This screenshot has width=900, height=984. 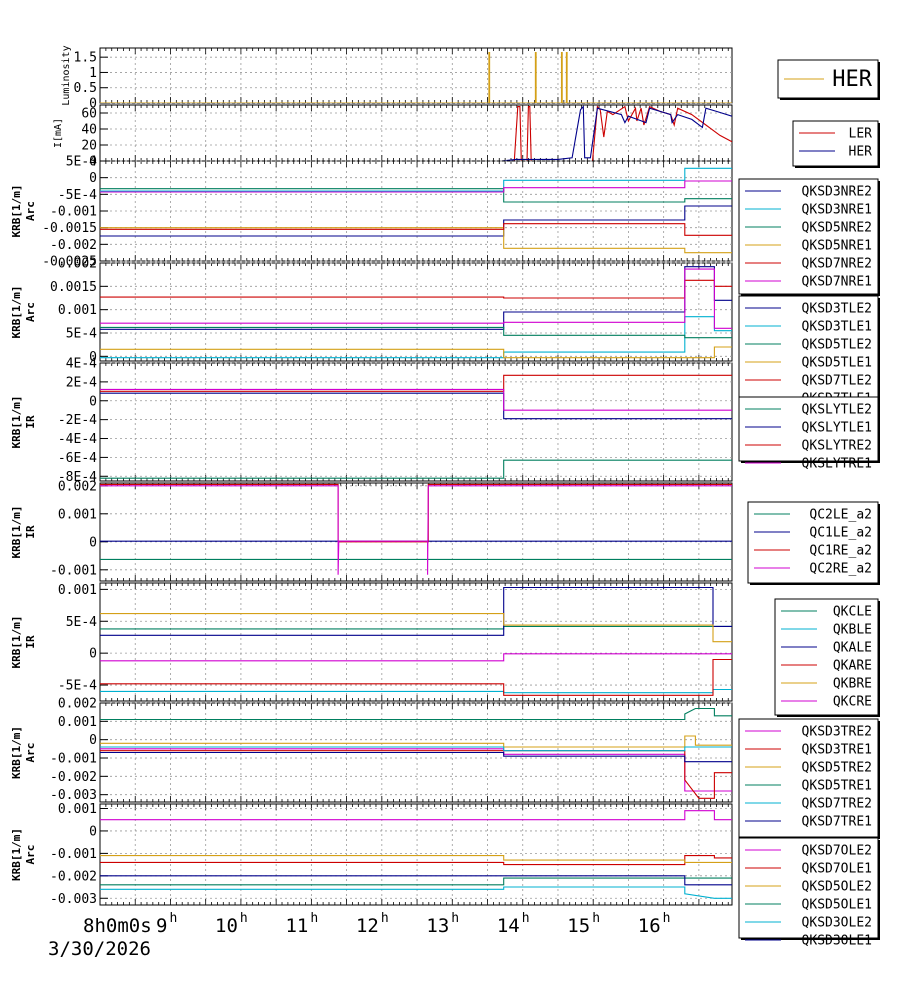 What do you see at coordinates (837, 869) in the screenshot?
I see `legend-label: QKSD7OLE1` at bounding box center [837, 869].